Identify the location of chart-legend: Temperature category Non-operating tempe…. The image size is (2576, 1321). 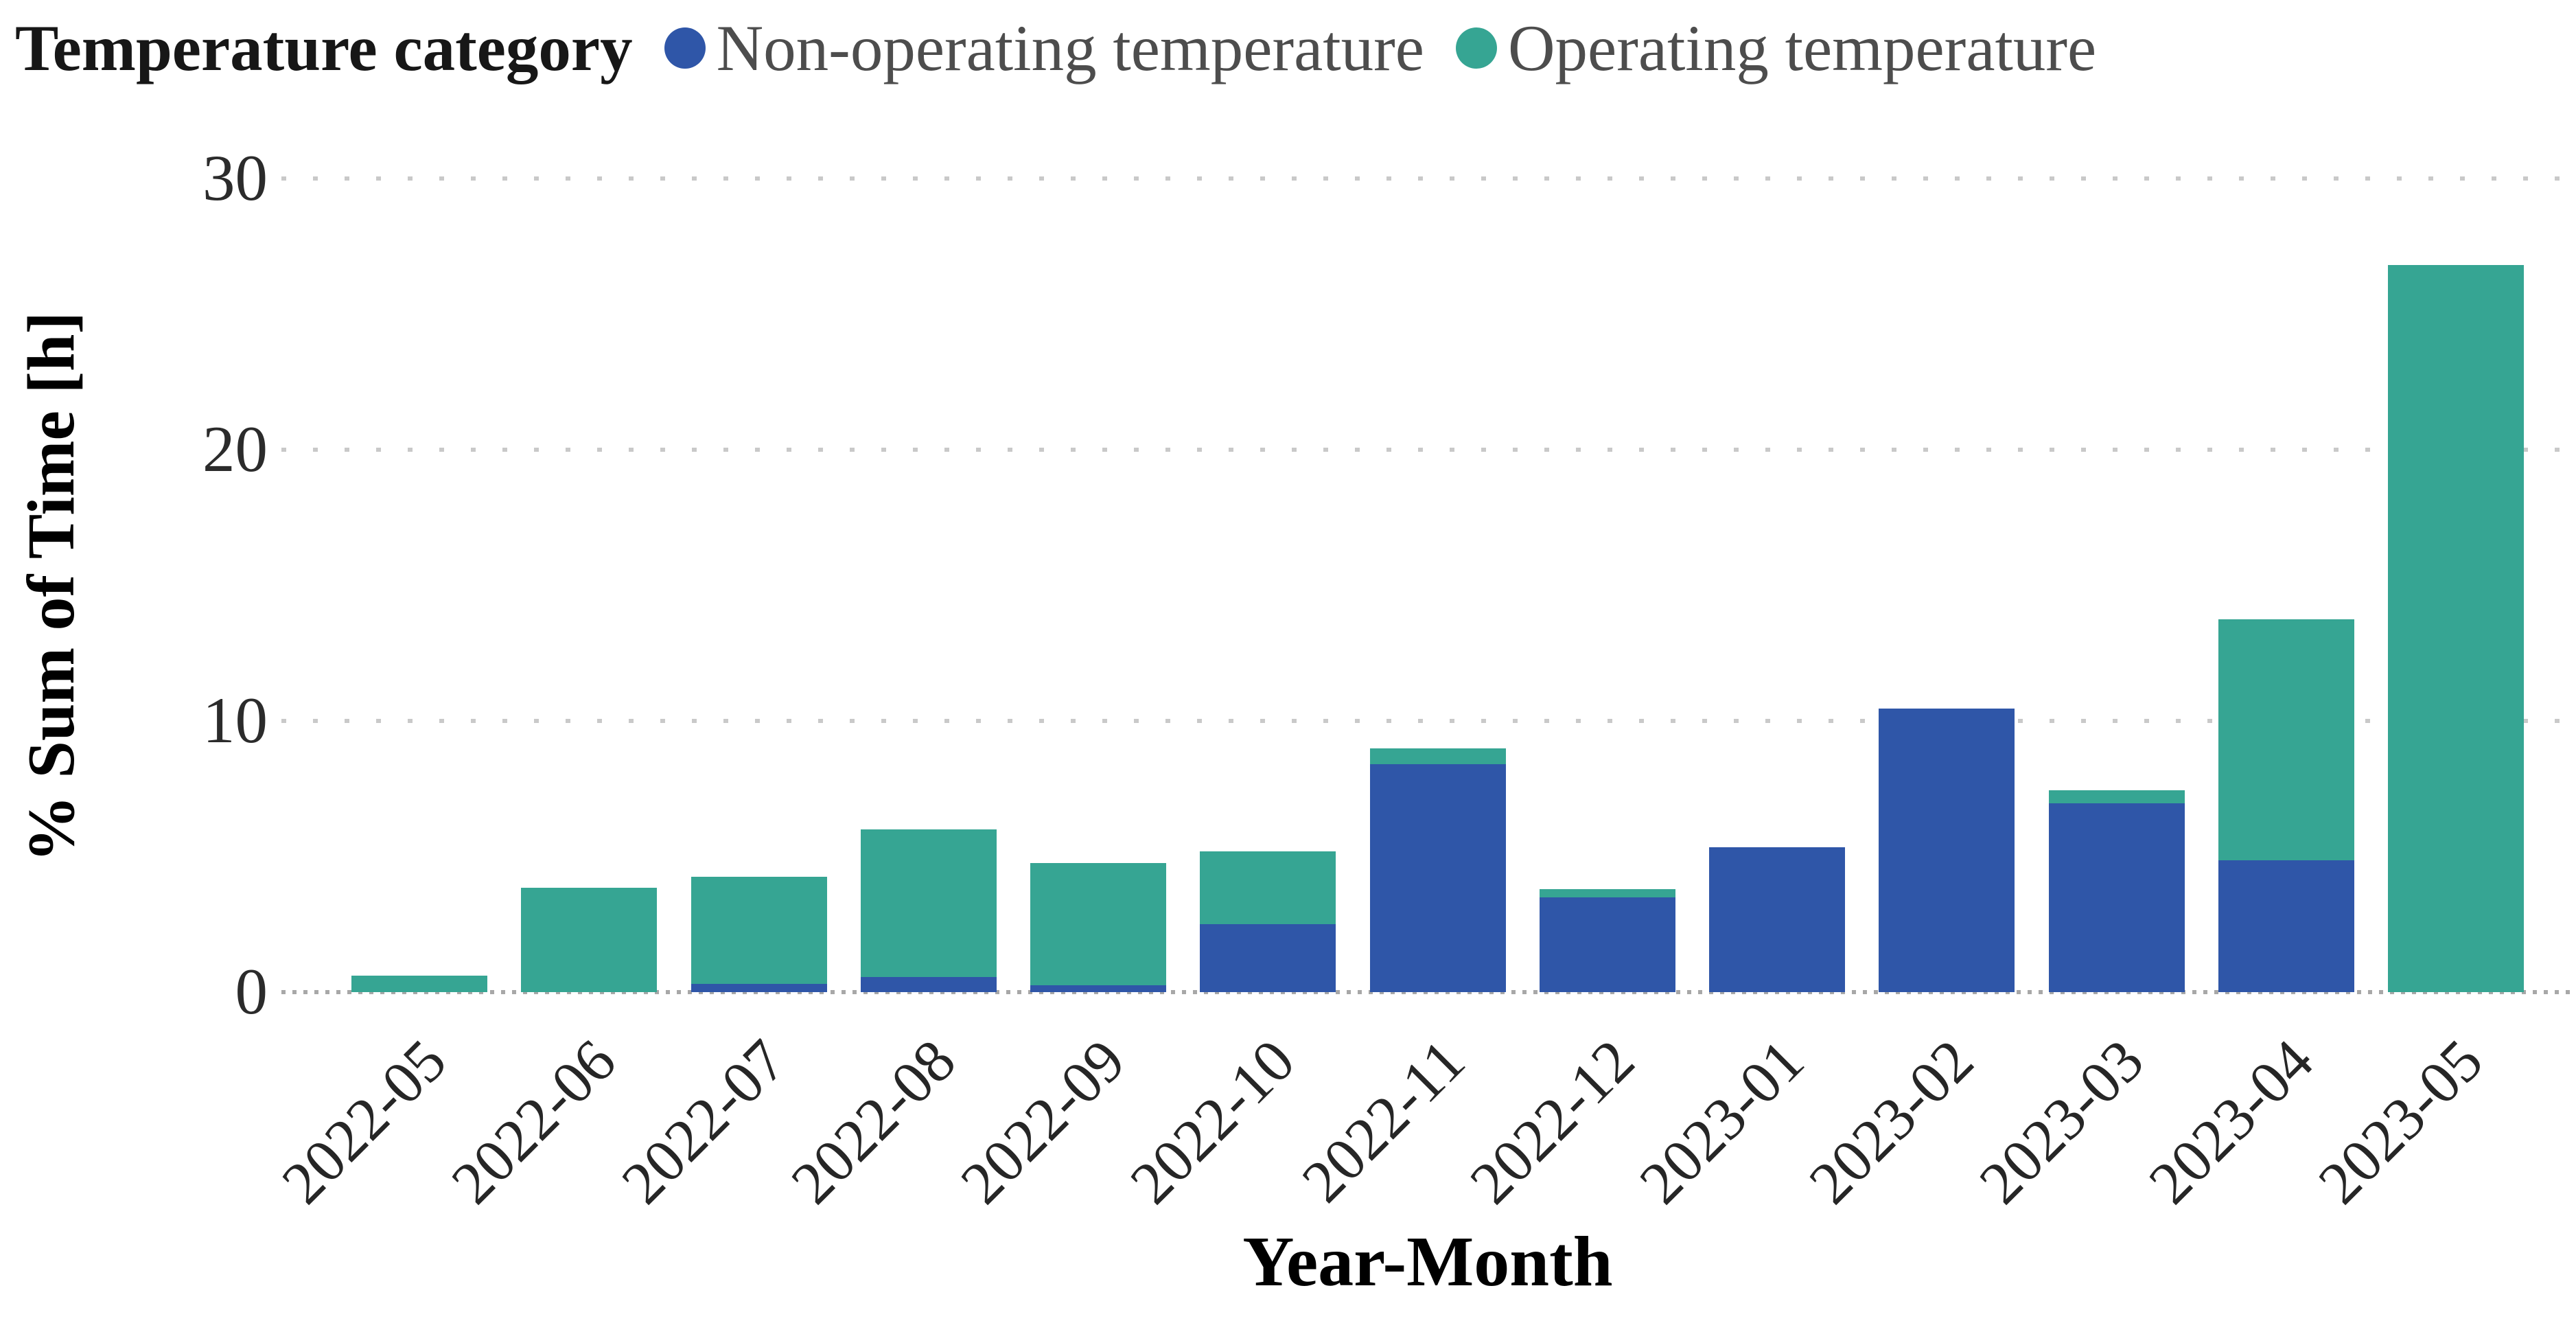
(1055, 48).